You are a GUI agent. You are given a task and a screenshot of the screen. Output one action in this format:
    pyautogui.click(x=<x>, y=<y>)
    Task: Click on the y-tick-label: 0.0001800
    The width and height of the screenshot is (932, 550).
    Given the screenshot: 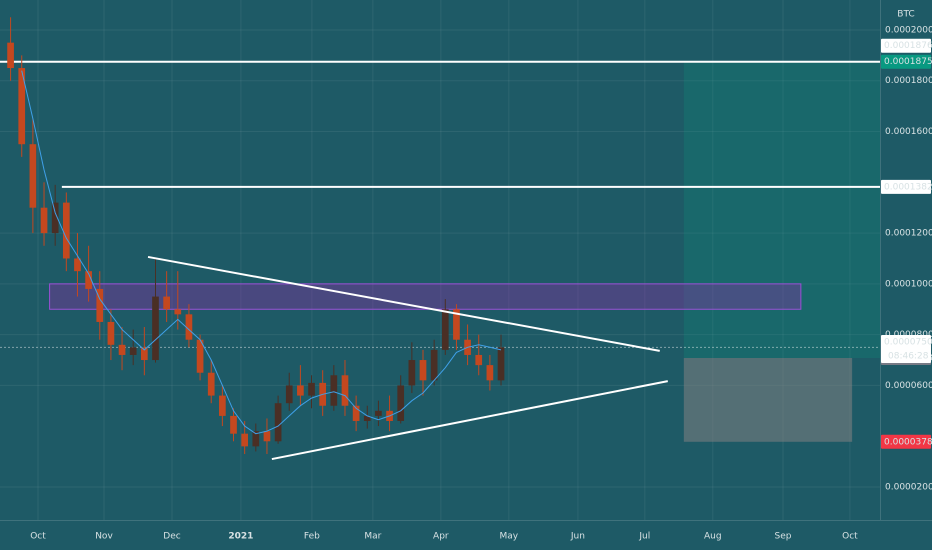 What is the action you would take?
    pyautogui.click(x=908, y=81)
    